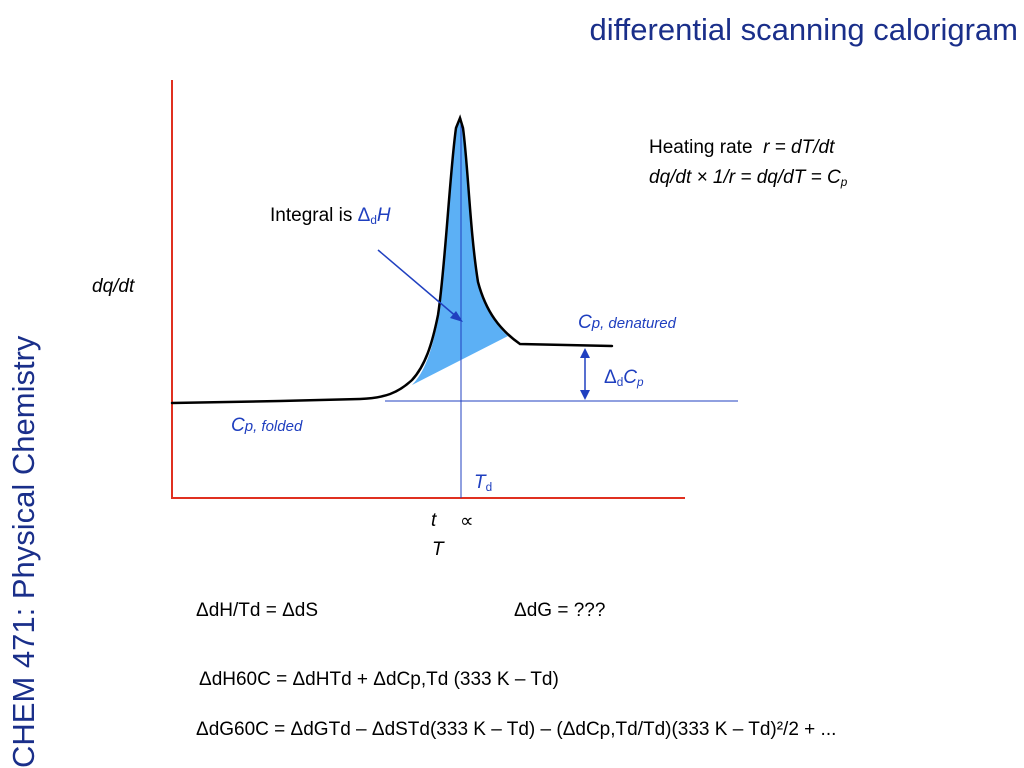  What do you see at coordinates (748, 178) in the screenshot?
I see `relation-line: dq/dt × 1/r = dq/dT = Cp` at bounding box center [748, 178].